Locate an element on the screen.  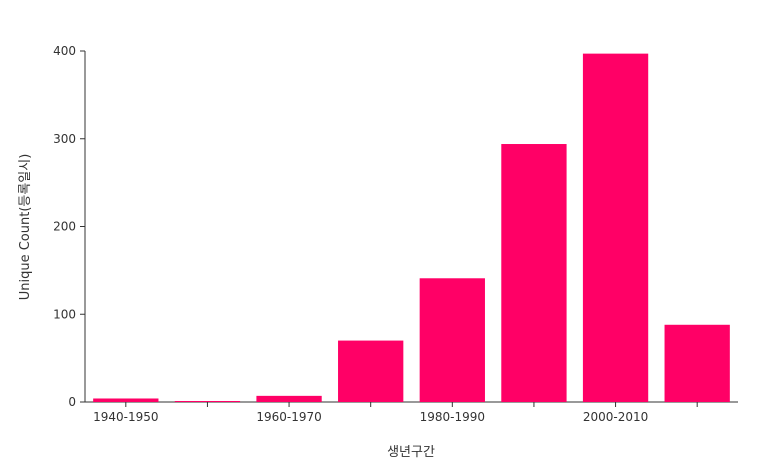
bar-1990-2000 is located at coordinates (534, 273).